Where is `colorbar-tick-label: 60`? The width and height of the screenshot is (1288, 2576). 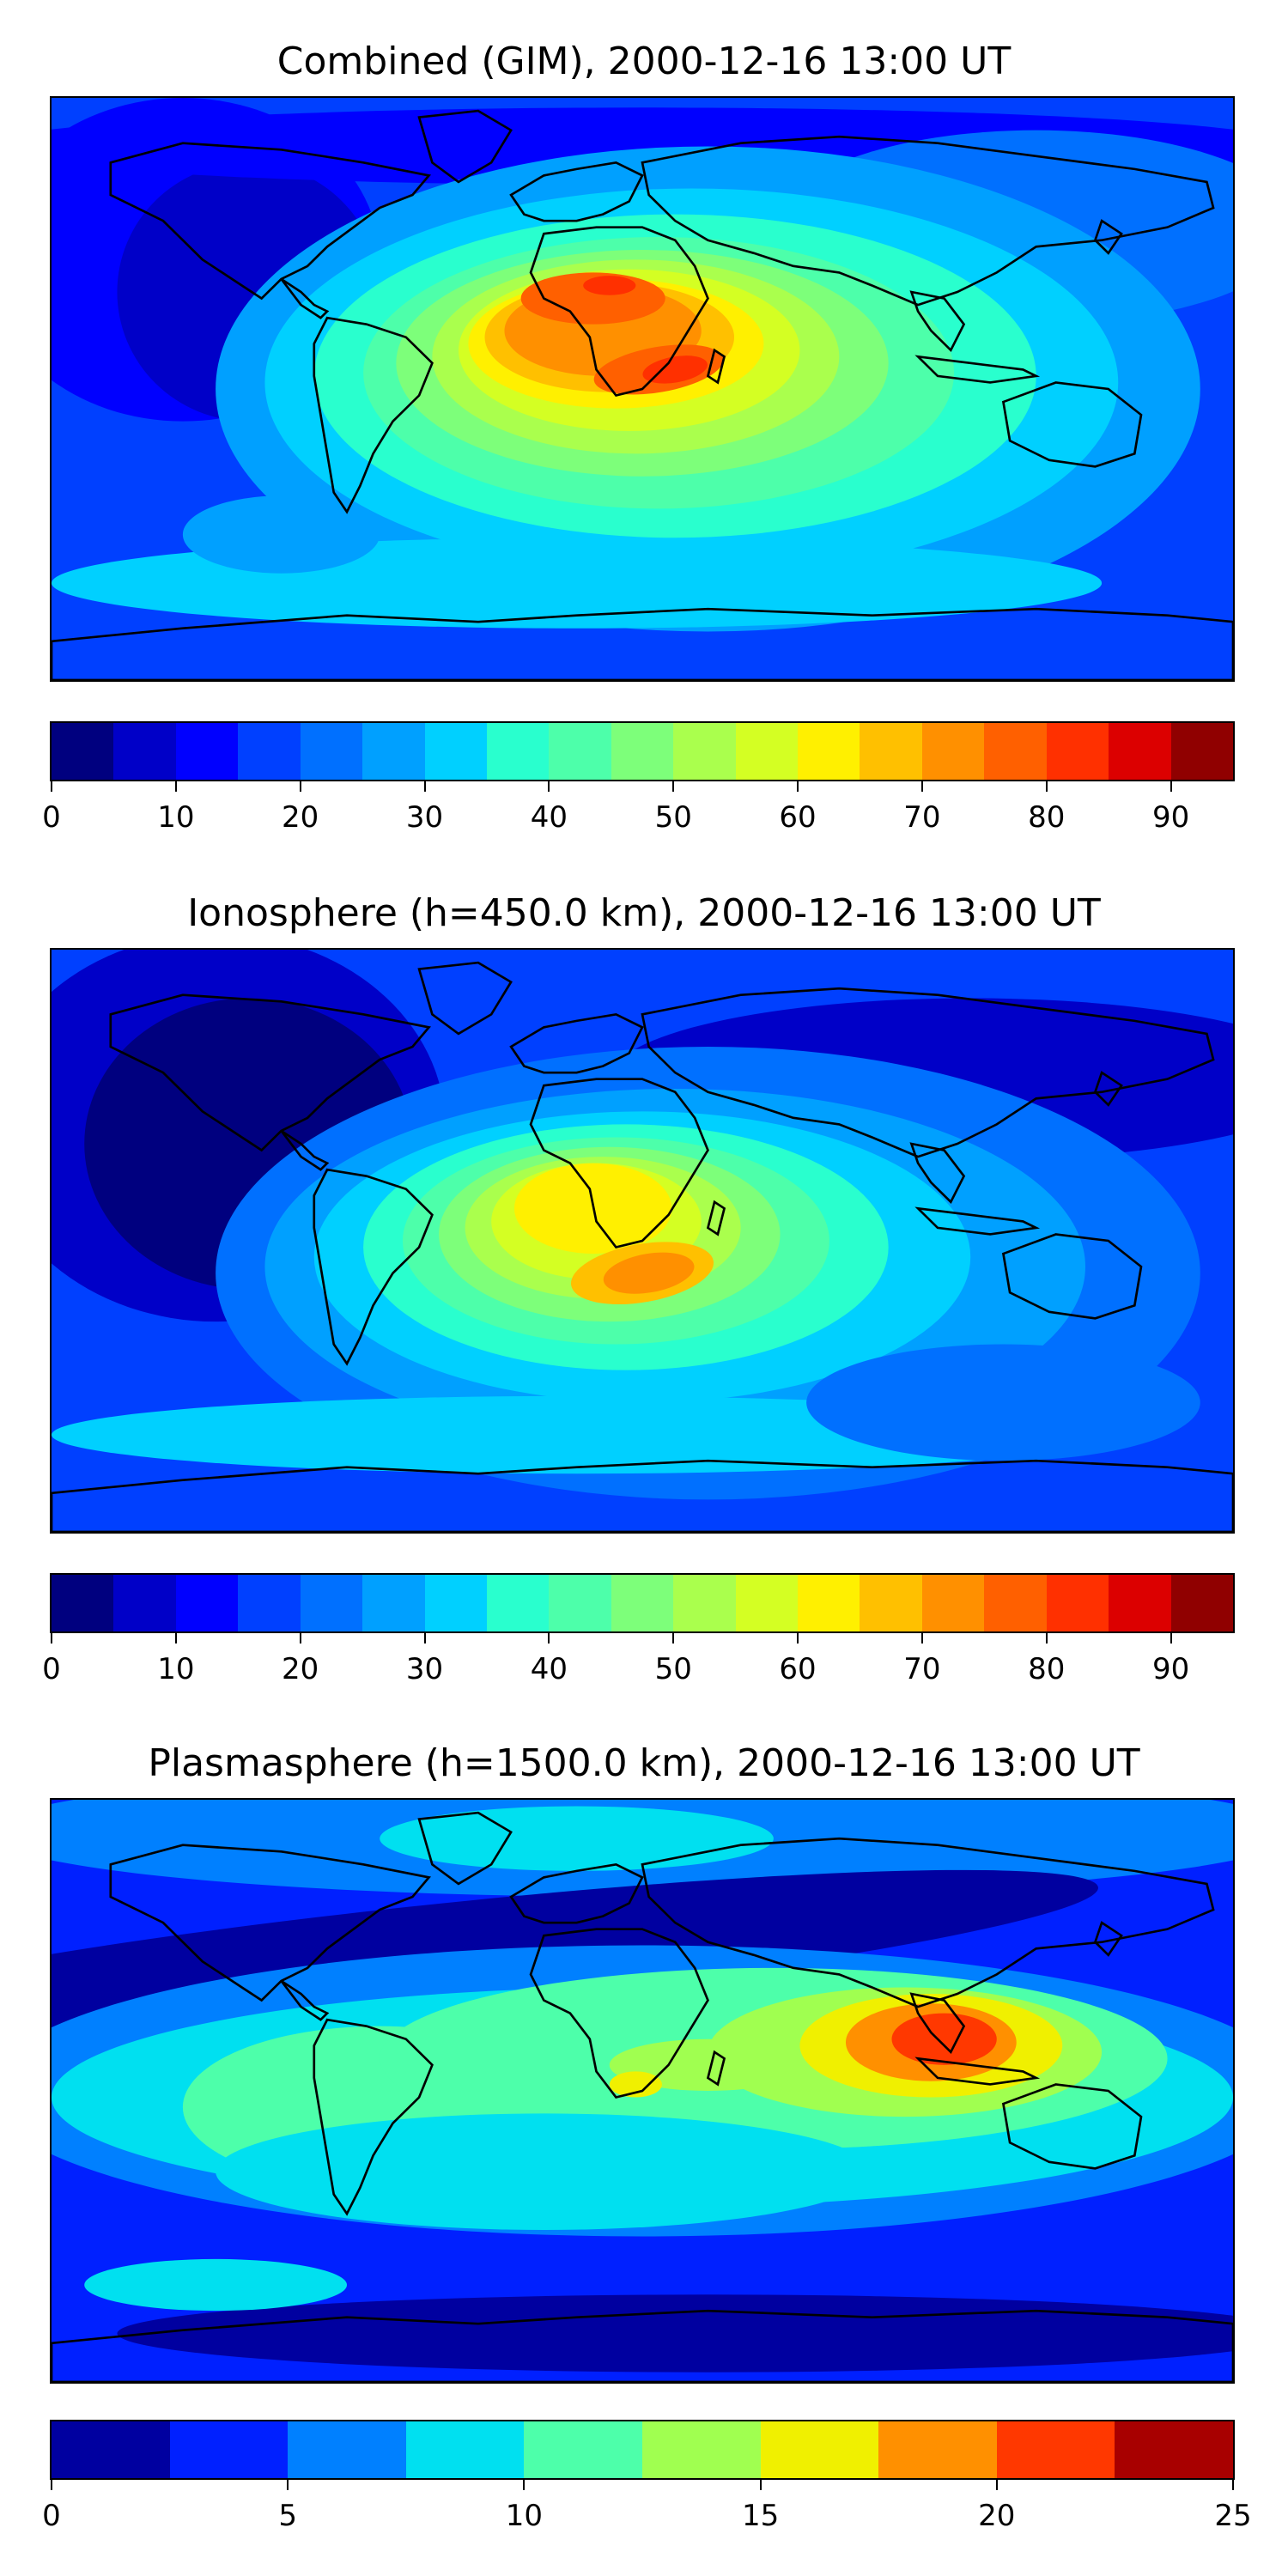
colorbar-tick-label: 60 is located at coordinates (798, 1669).